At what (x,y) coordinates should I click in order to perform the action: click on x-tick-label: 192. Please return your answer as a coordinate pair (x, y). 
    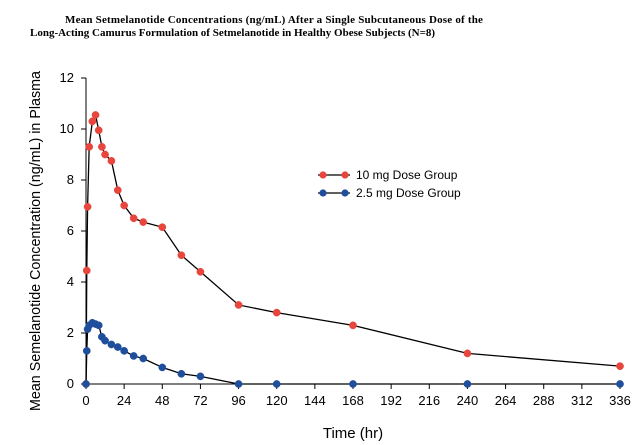
    Looking at the image, I should click on (391, 400).